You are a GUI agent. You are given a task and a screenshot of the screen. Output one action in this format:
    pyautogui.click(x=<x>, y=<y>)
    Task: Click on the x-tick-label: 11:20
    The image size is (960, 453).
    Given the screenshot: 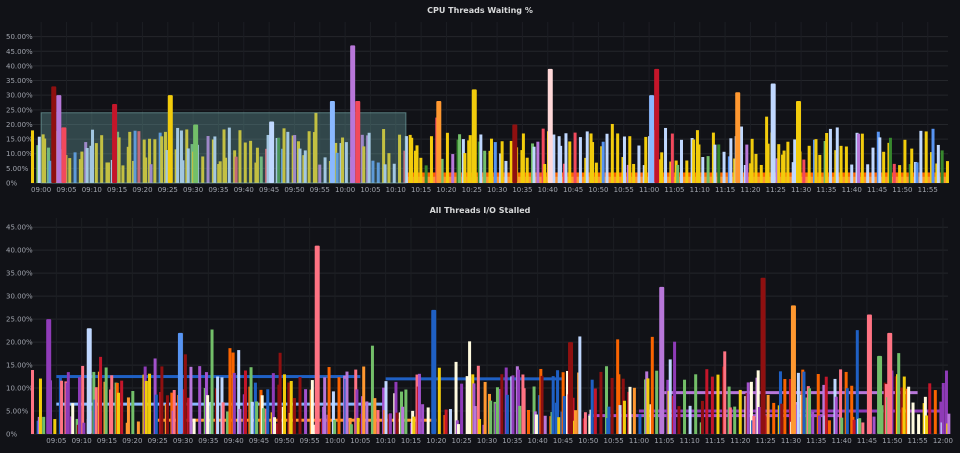 What is the action you would take?
    pyautogui.click(x=740, y=441)
    